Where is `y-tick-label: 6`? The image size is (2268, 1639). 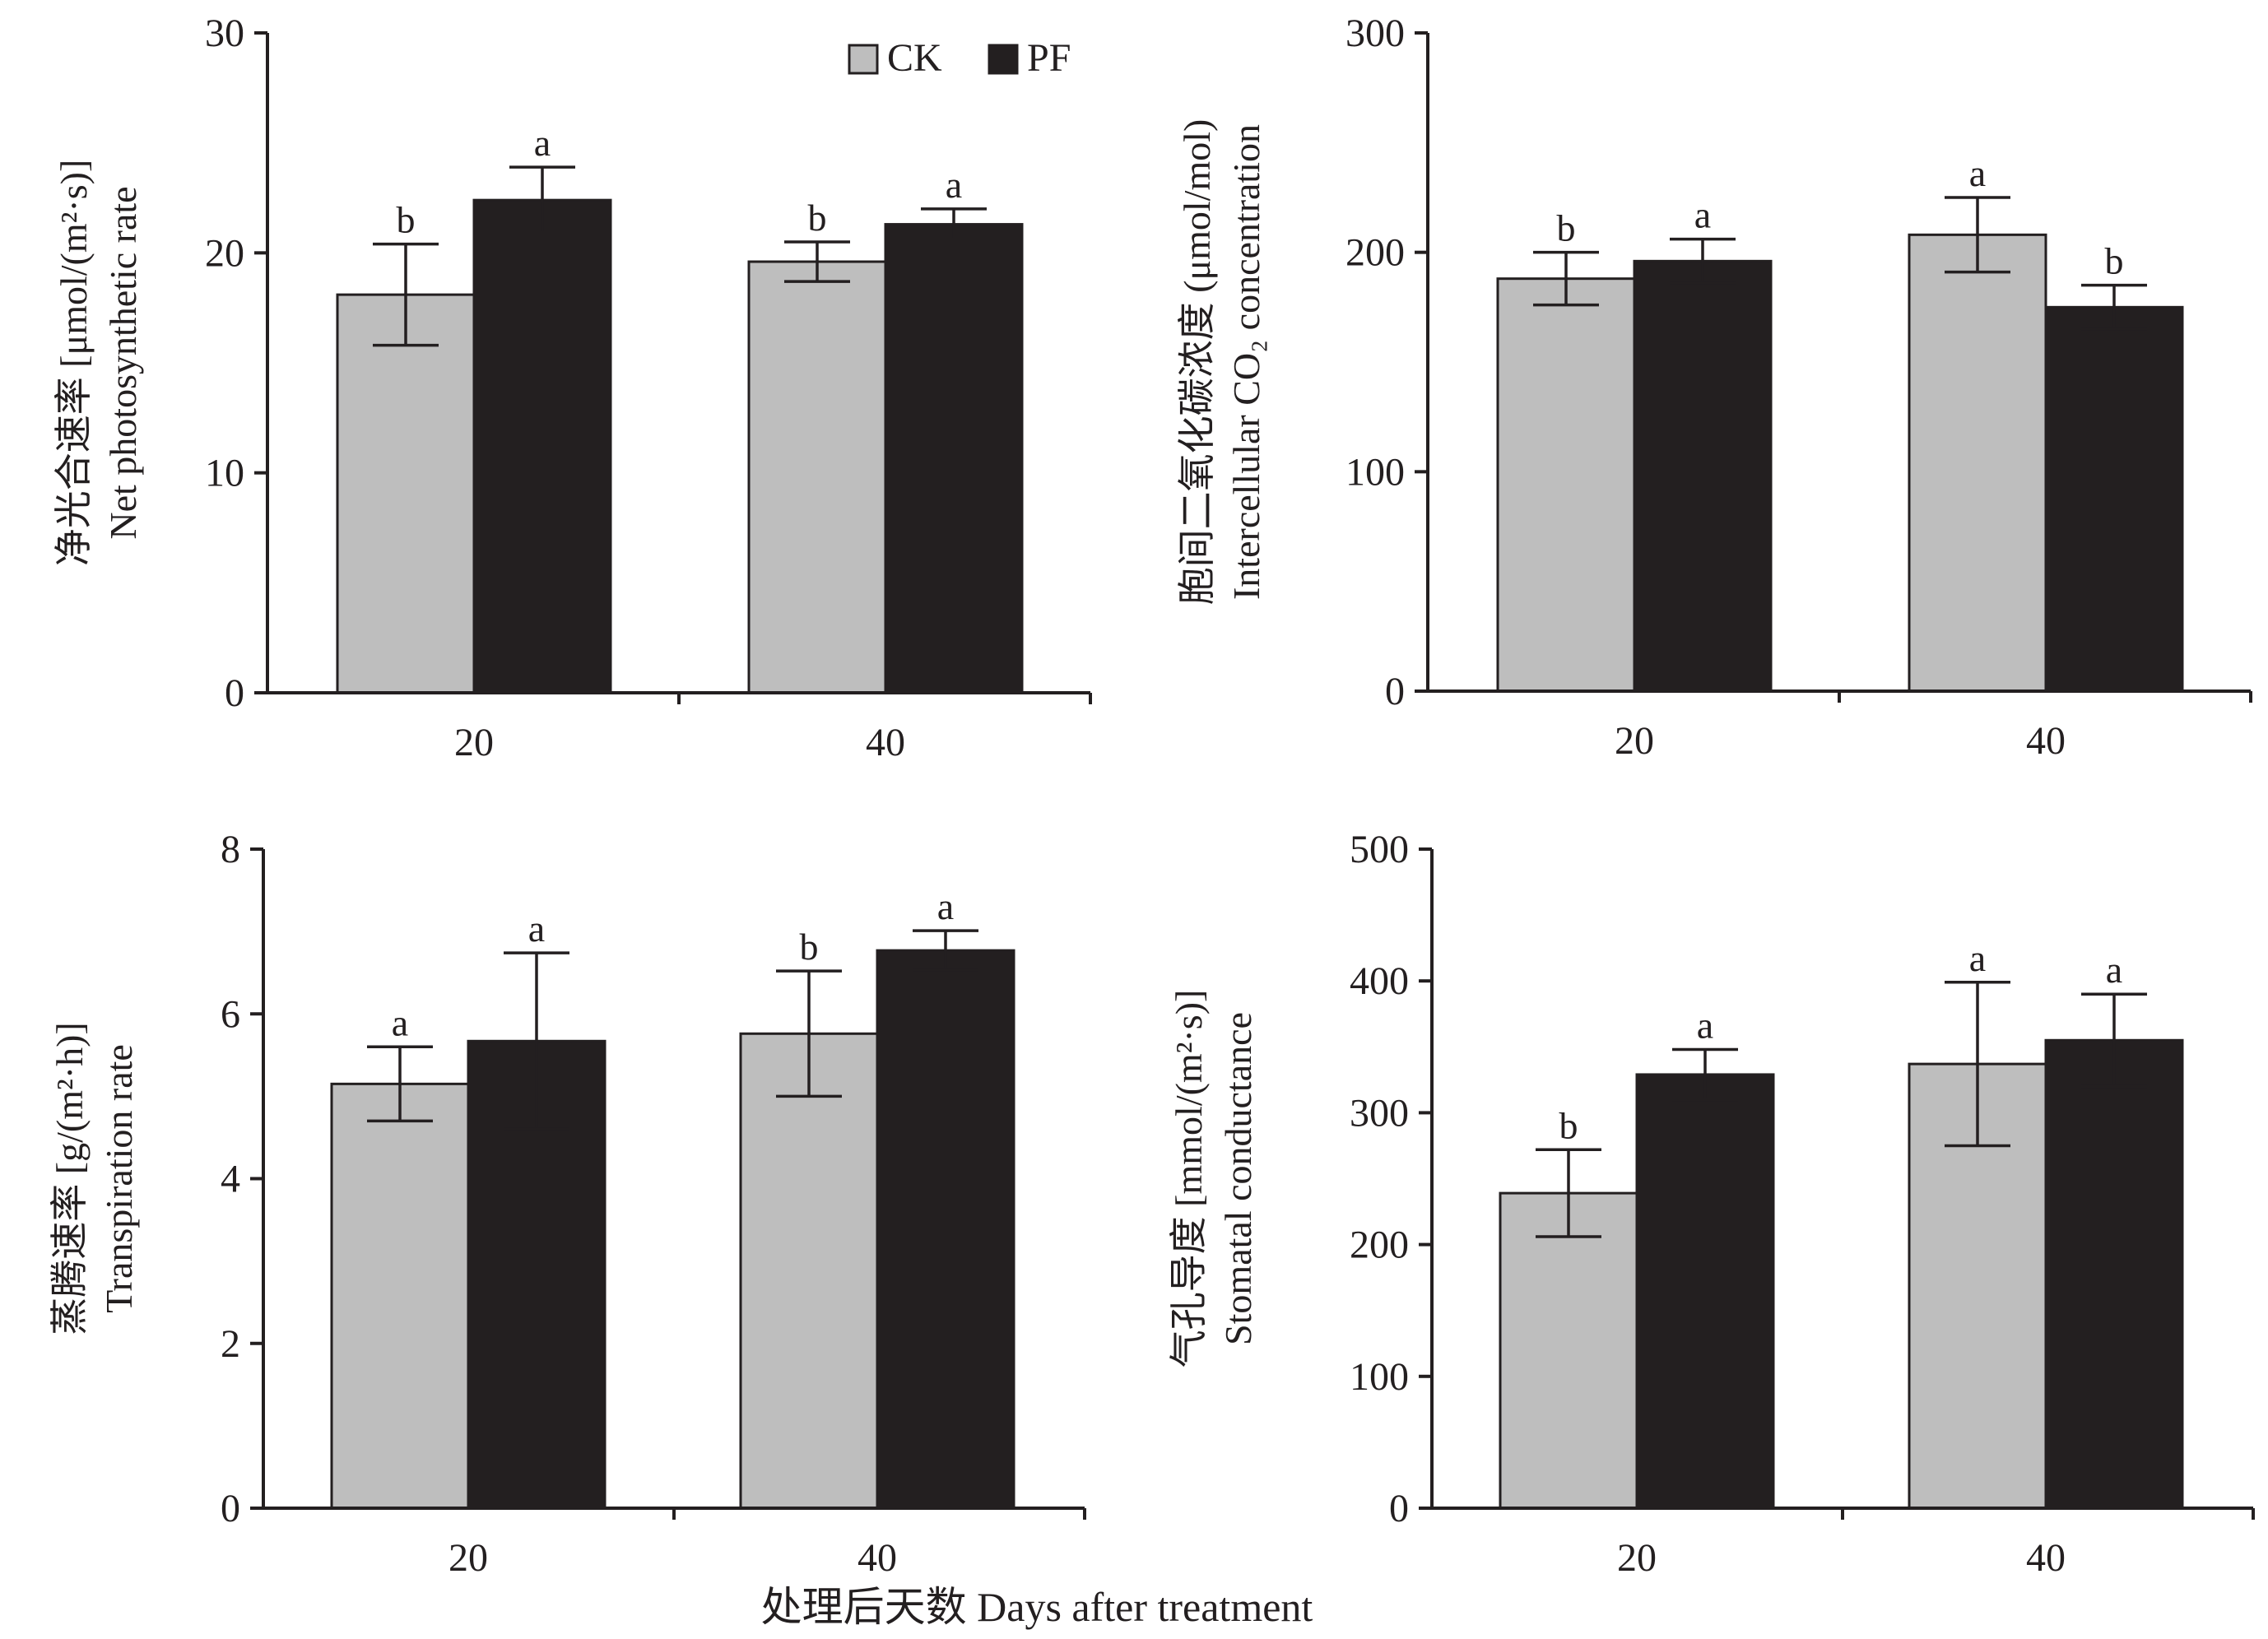
y-tick-label: 6 is located at coordinates (230, 1014).